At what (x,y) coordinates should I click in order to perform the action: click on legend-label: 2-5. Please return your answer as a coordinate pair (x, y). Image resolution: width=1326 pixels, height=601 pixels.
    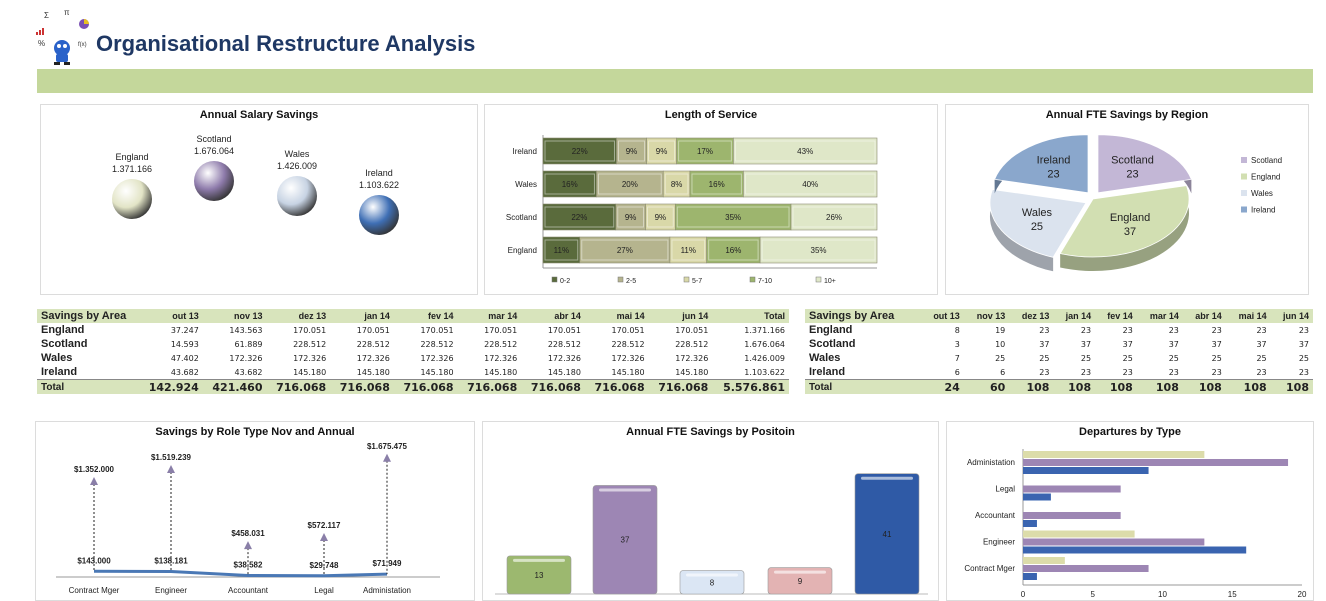
    Looking at the image, I should click on (631, 281).